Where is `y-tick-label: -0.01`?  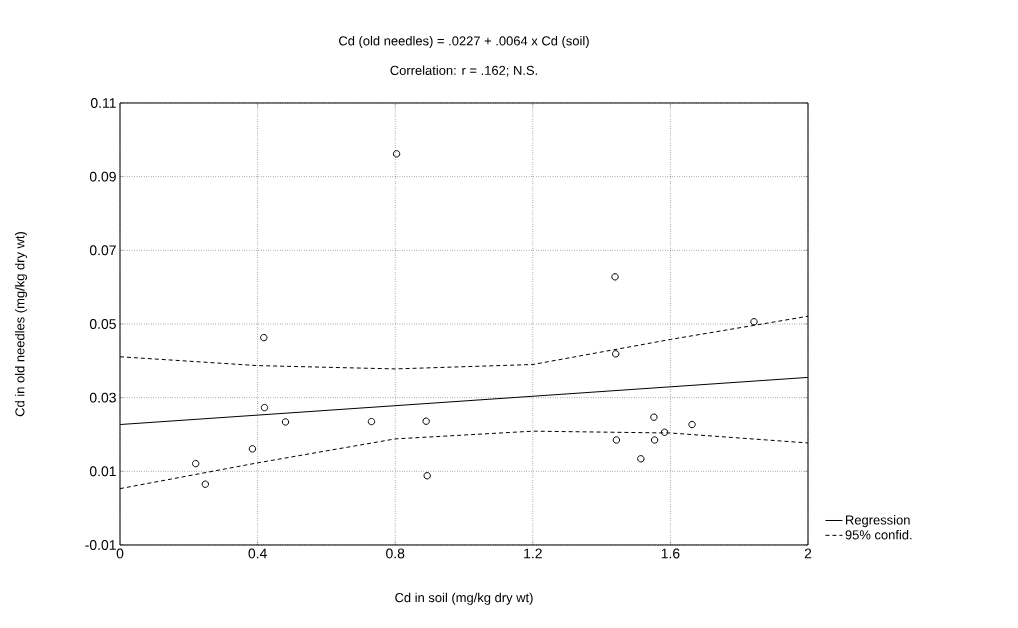 y-tick-label: -0.01 is located at coordinates (100, 545).